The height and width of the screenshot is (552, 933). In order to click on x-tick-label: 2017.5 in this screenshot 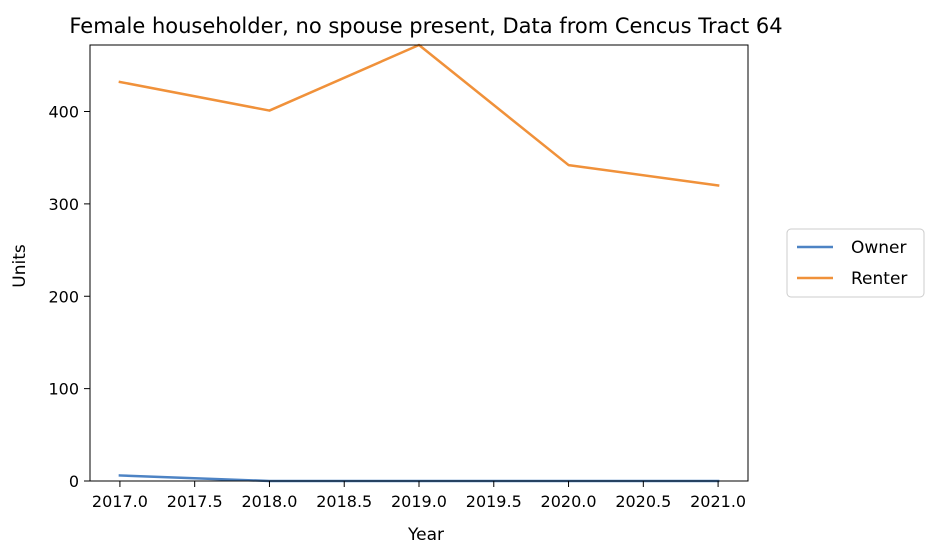, I will do `click(195, 501)`.